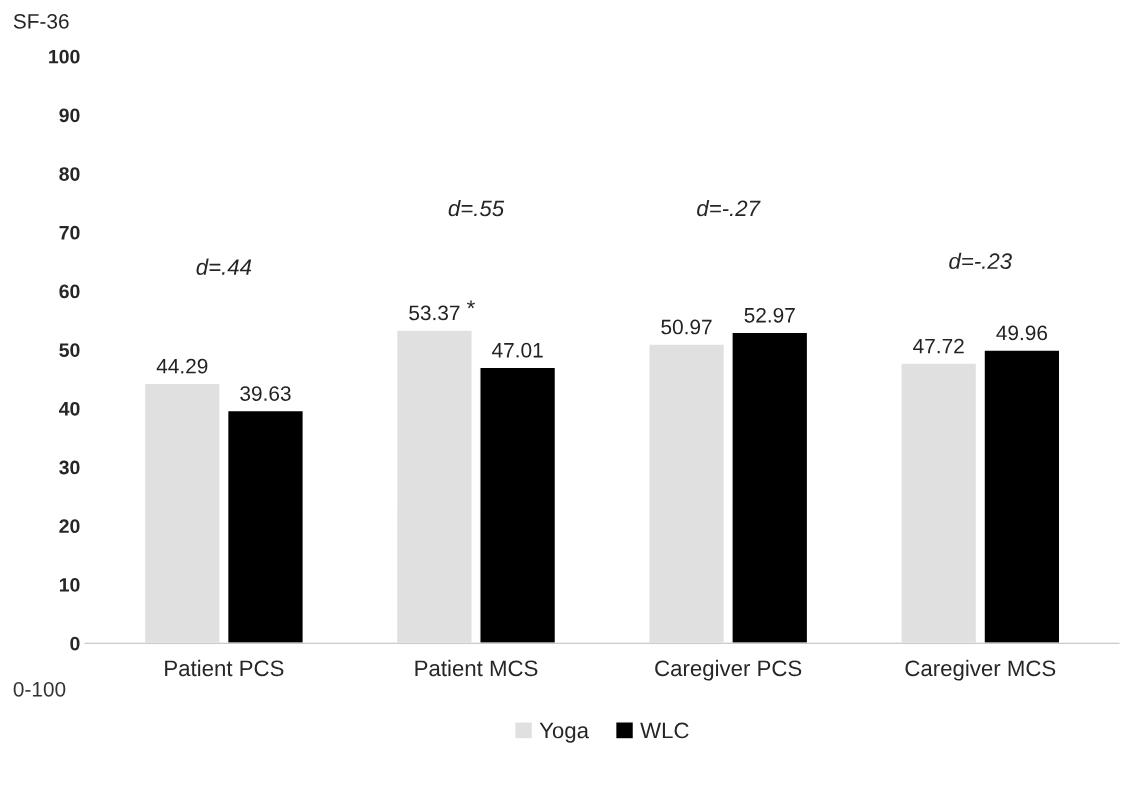 Image resolution: width=1136 pixels, height=804 pixels. I want to click on data-label: 47.01, so click(517, 350).